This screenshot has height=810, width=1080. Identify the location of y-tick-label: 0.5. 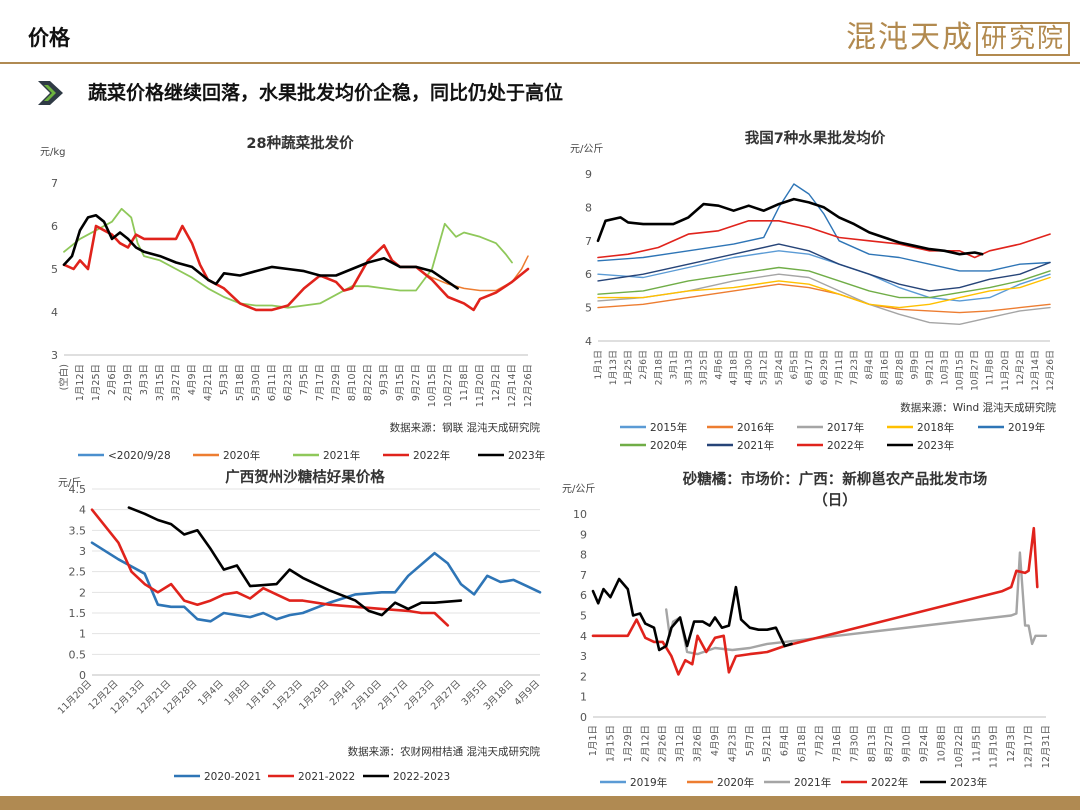
(78, 654).